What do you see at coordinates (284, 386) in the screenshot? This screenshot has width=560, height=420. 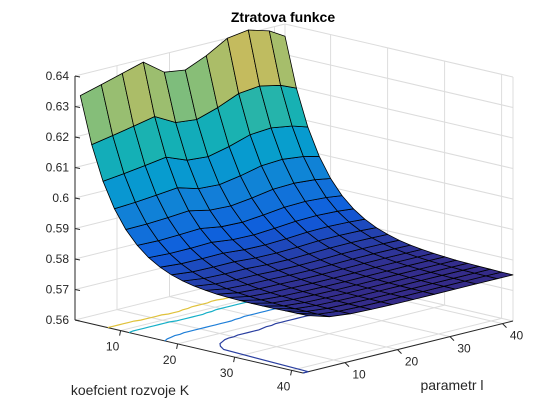 I see `x-tick-label: 40` at bounding box center [284, 386].